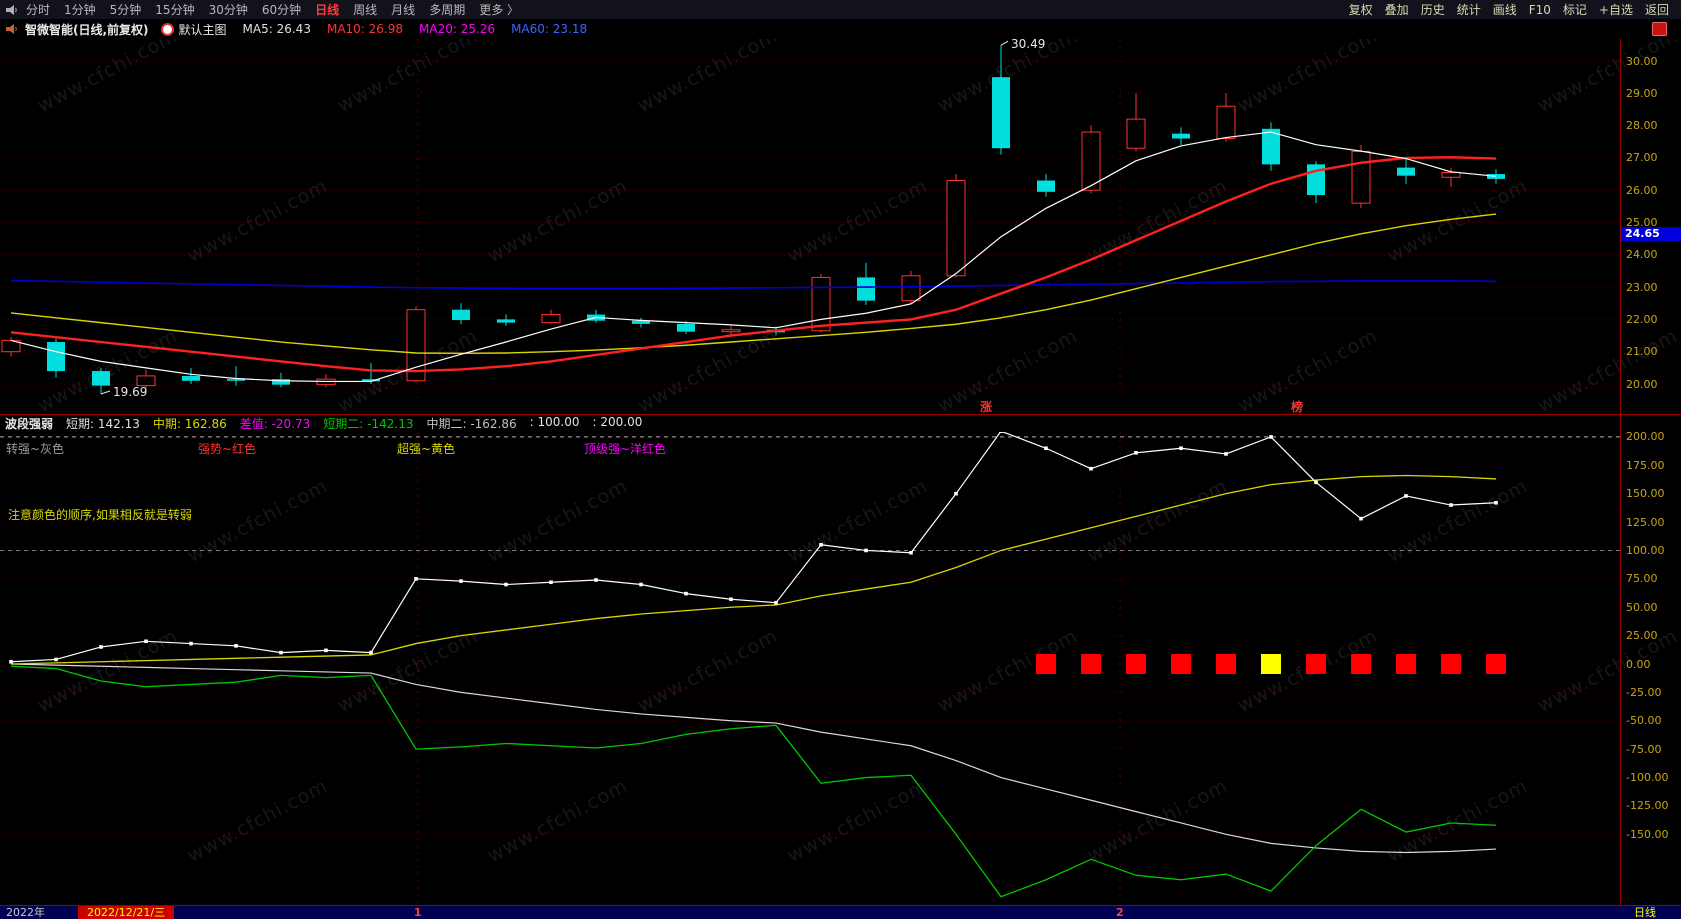 The height and width of the screenshot is (919, 1681). I want to click on indicator-value-5: : 100.00, so click(554, 422).